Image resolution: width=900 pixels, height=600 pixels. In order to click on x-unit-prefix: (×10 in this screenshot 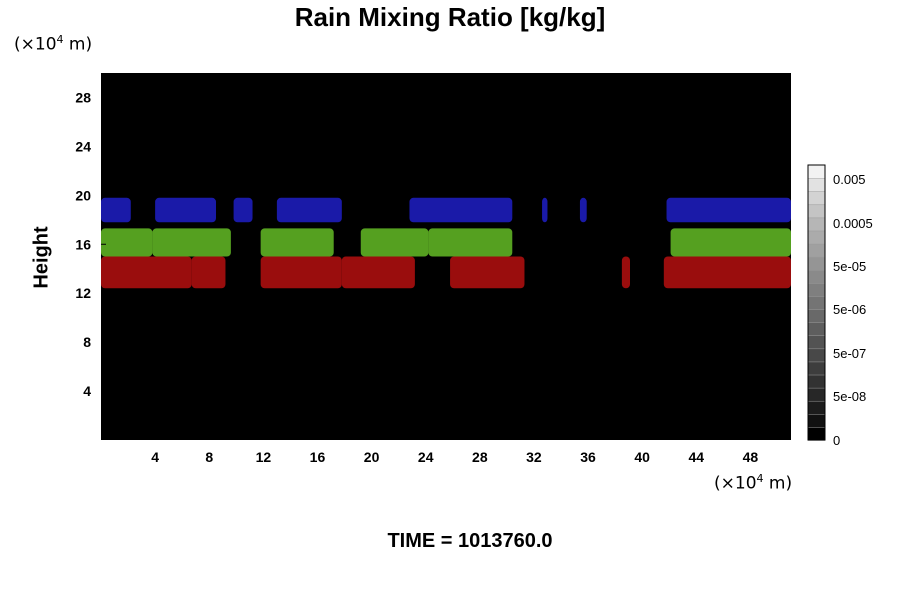, I will do `click(735, 483)`.